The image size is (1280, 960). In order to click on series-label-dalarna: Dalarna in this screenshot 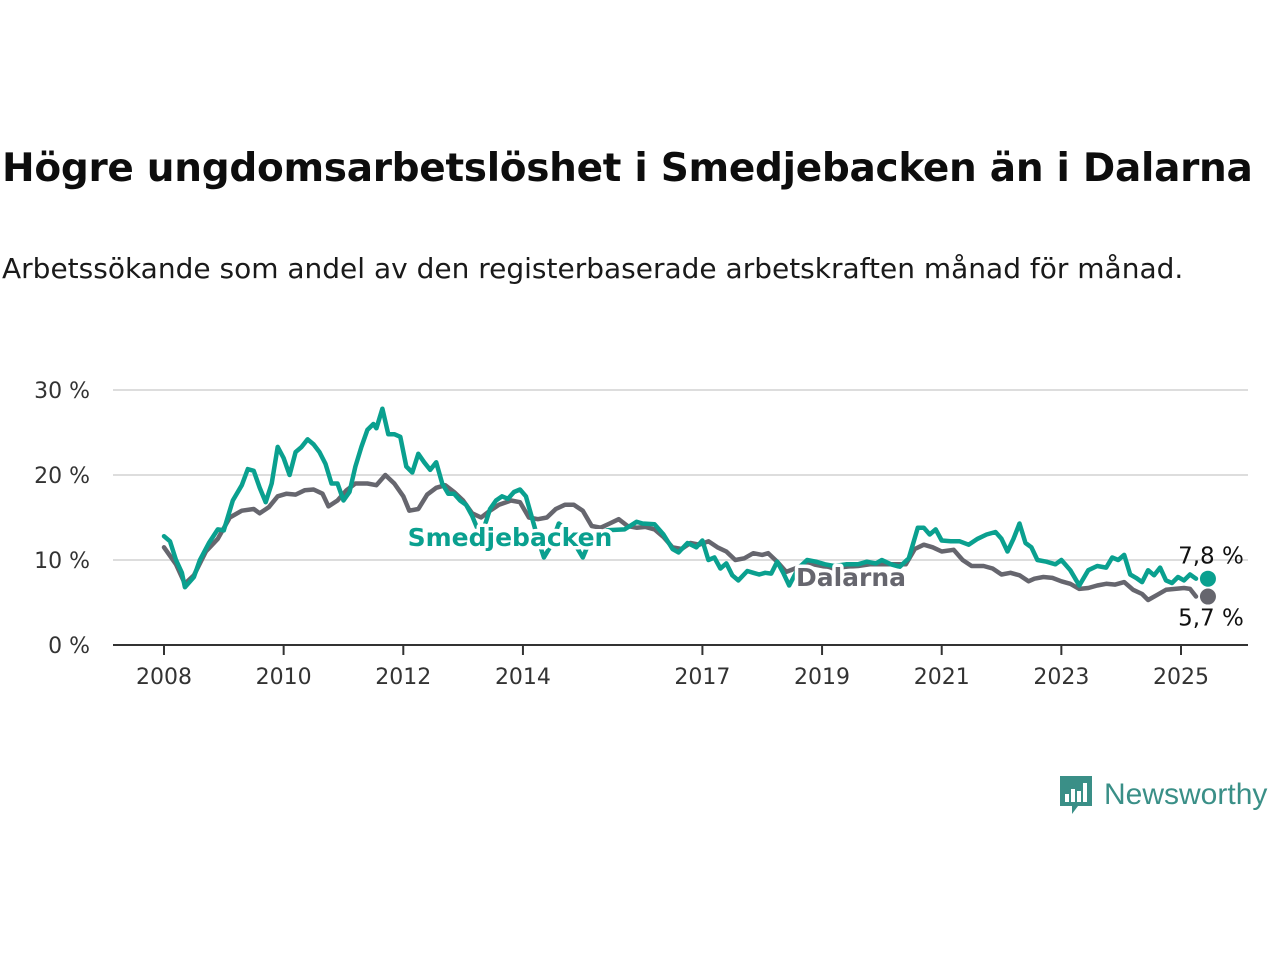, I will do `click(851, 577)`.